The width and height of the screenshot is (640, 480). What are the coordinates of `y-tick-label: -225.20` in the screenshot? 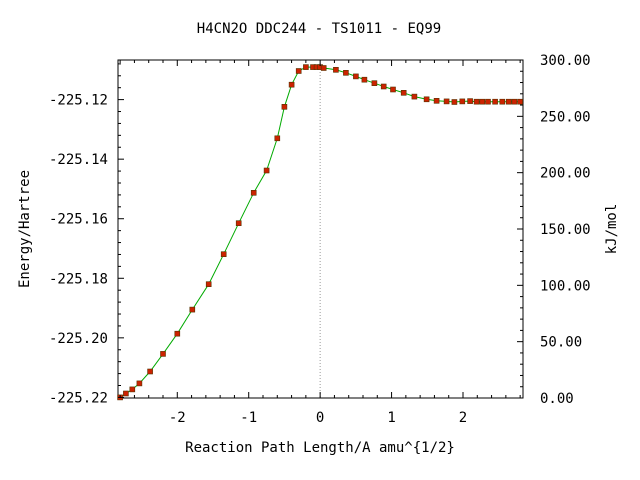 It's located at (78, 339).